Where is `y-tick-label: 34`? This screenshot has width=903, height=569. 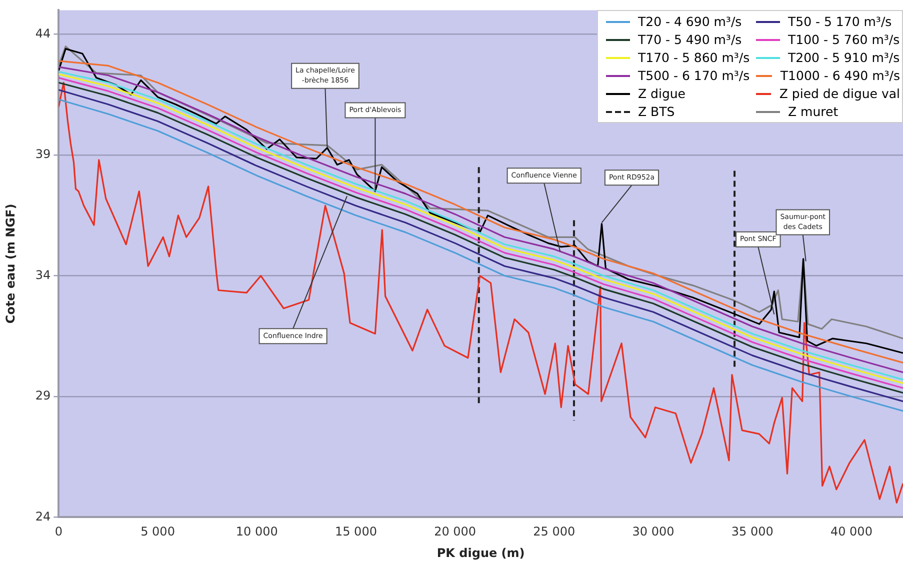
y-tick-label: 34 is located at coordinates (43, 275).